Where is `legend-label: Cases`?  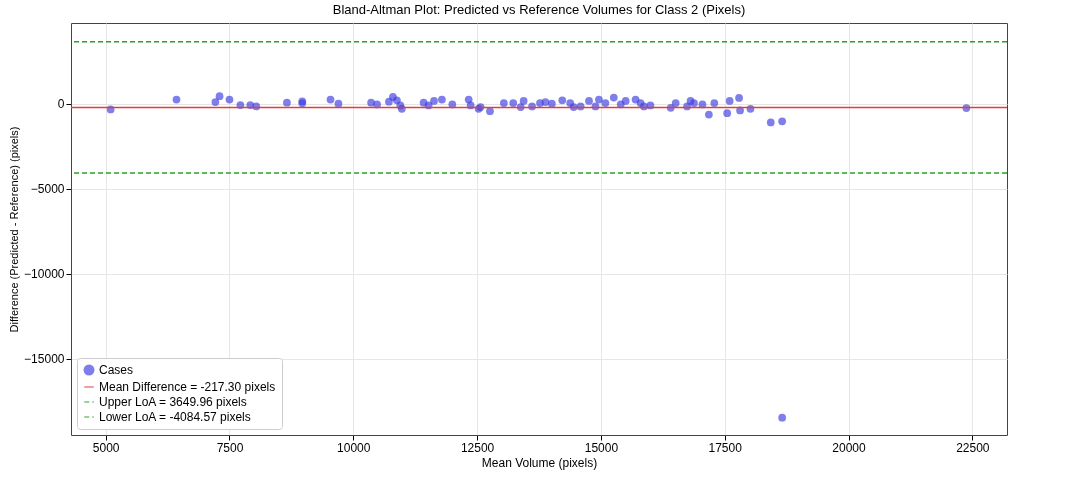
legend-label: Cases is located at coordinates (116, 370).